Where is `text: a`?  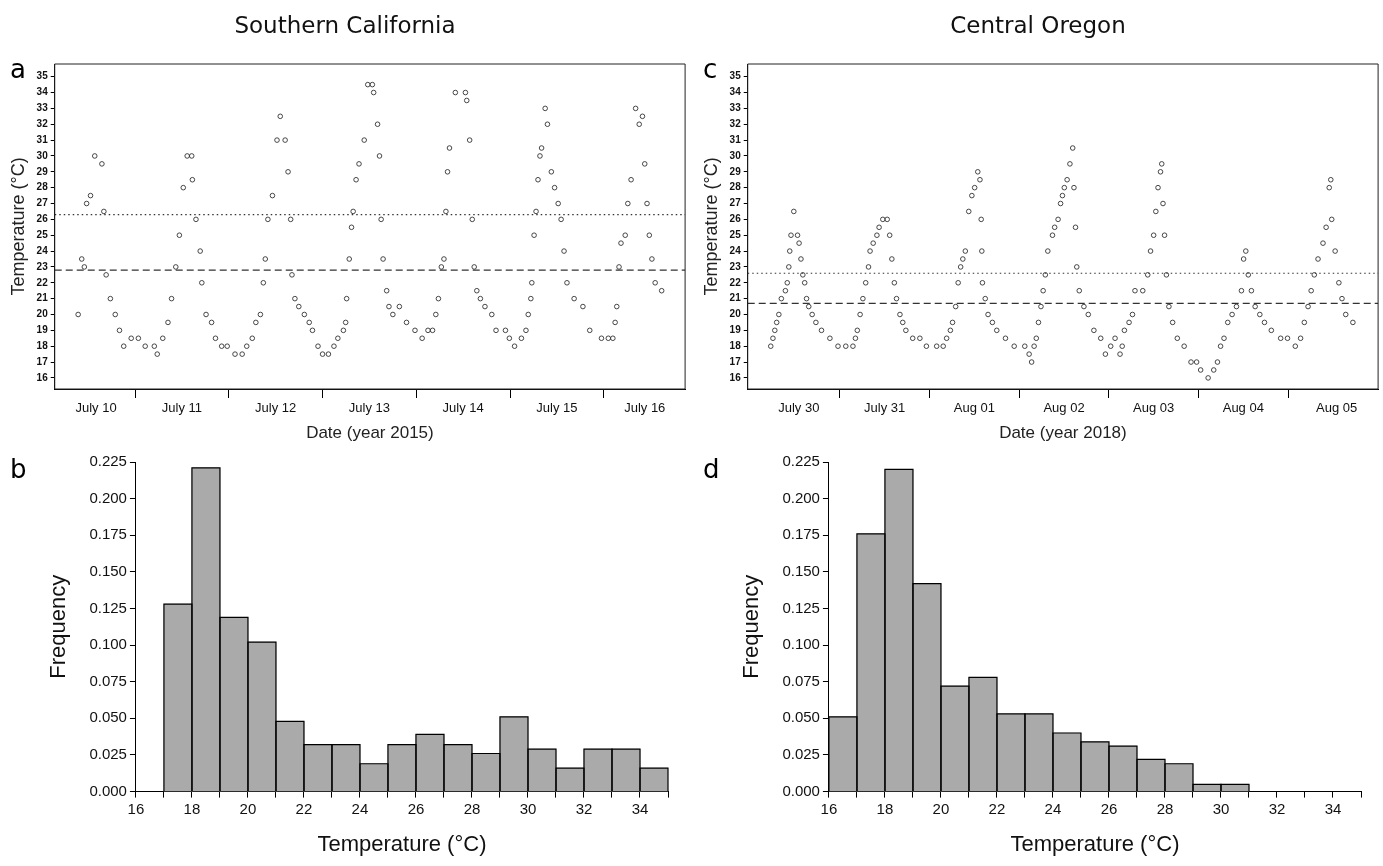 text: a is located at coordinates (18, 68).